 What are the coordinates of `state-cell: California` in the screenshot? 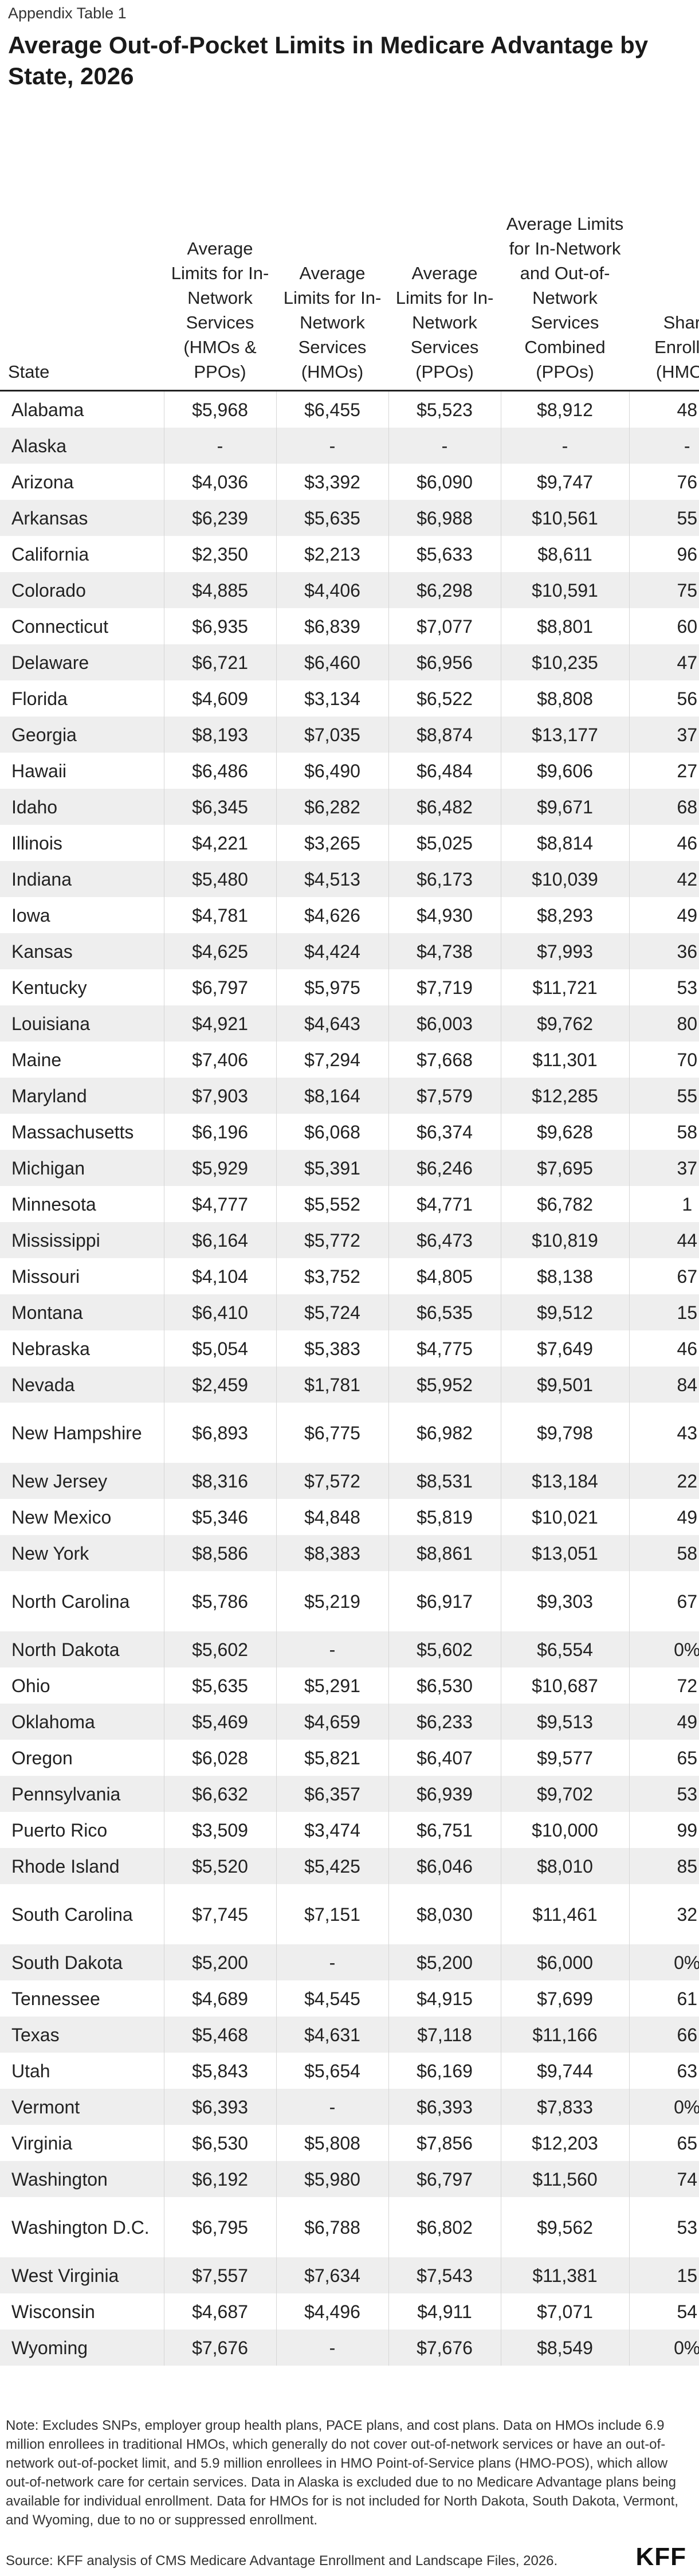 It's located at (50, 554).